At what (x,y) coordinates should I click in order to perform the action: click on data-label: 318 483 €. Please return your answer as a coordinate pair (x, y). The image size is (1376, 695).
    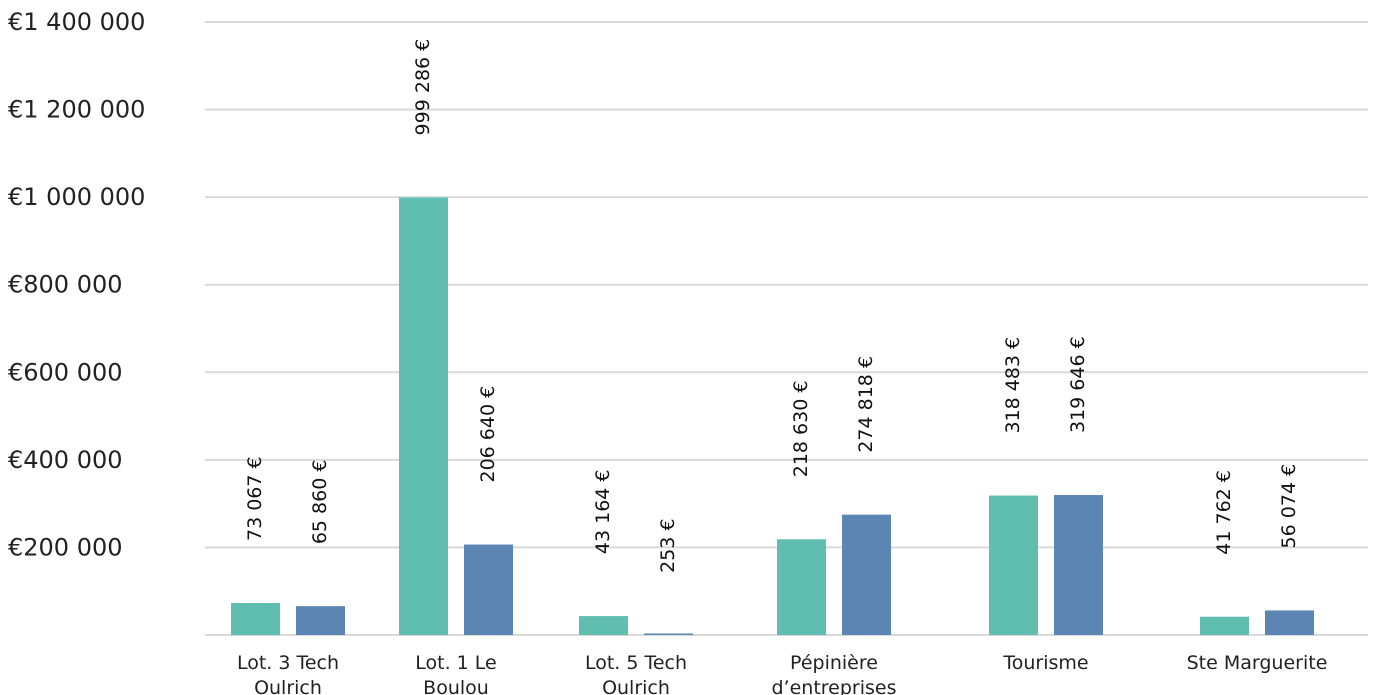
    Looking at the image, I should click on (1013, 385).